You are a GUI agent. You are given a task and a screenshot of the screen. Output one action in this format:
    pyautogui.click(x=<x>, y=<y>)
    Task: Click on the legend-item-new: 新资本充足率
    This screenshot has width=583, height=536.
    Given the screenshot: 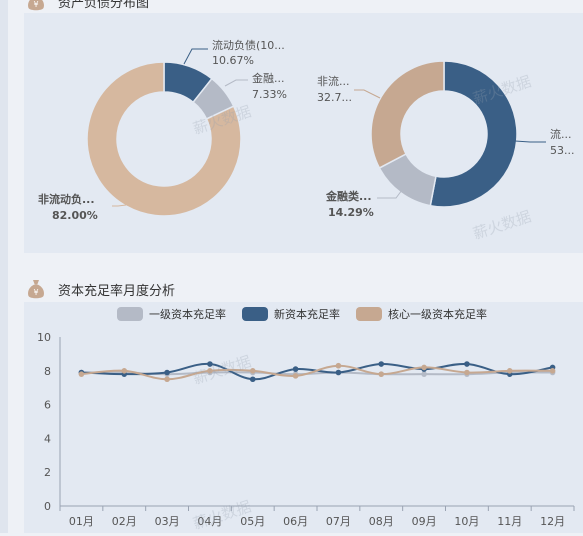 What is the action you would take?
    pyautogui.click(x=291, y=314)
    